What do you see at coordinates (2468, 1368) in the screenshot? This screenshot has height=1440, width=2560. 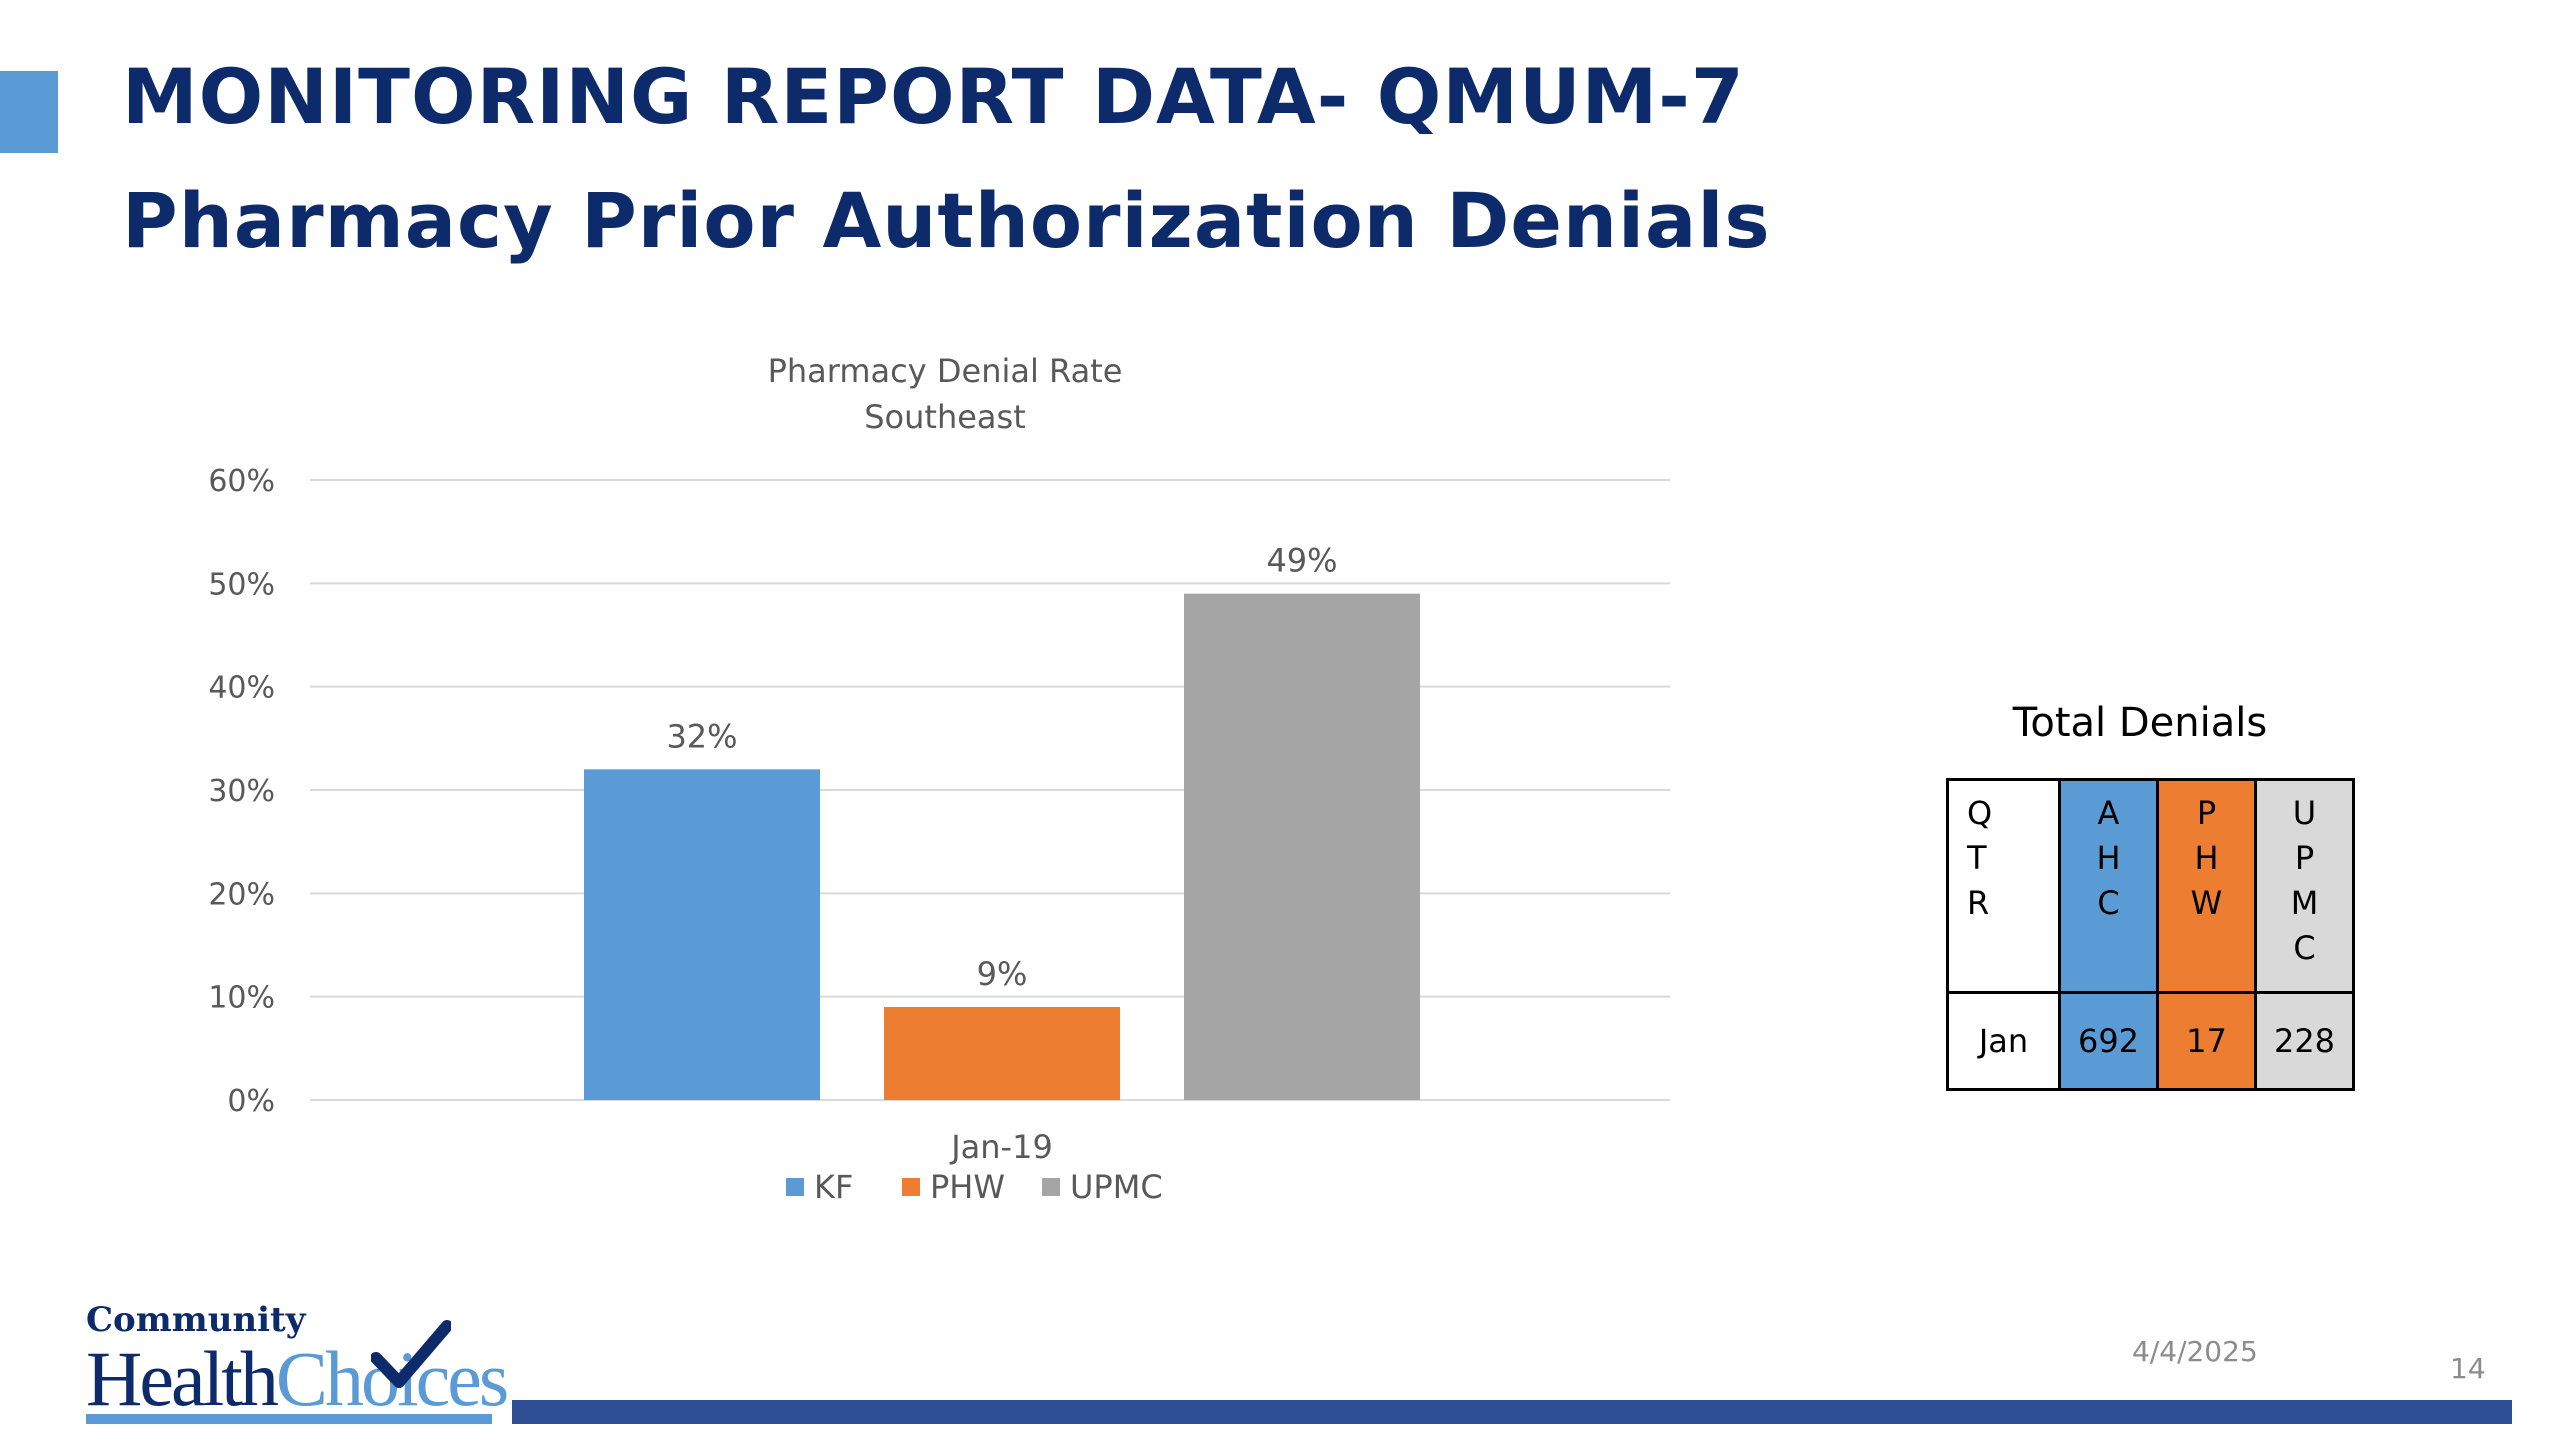 I see `page-number: 14` at bounding box center [2468, 1368].